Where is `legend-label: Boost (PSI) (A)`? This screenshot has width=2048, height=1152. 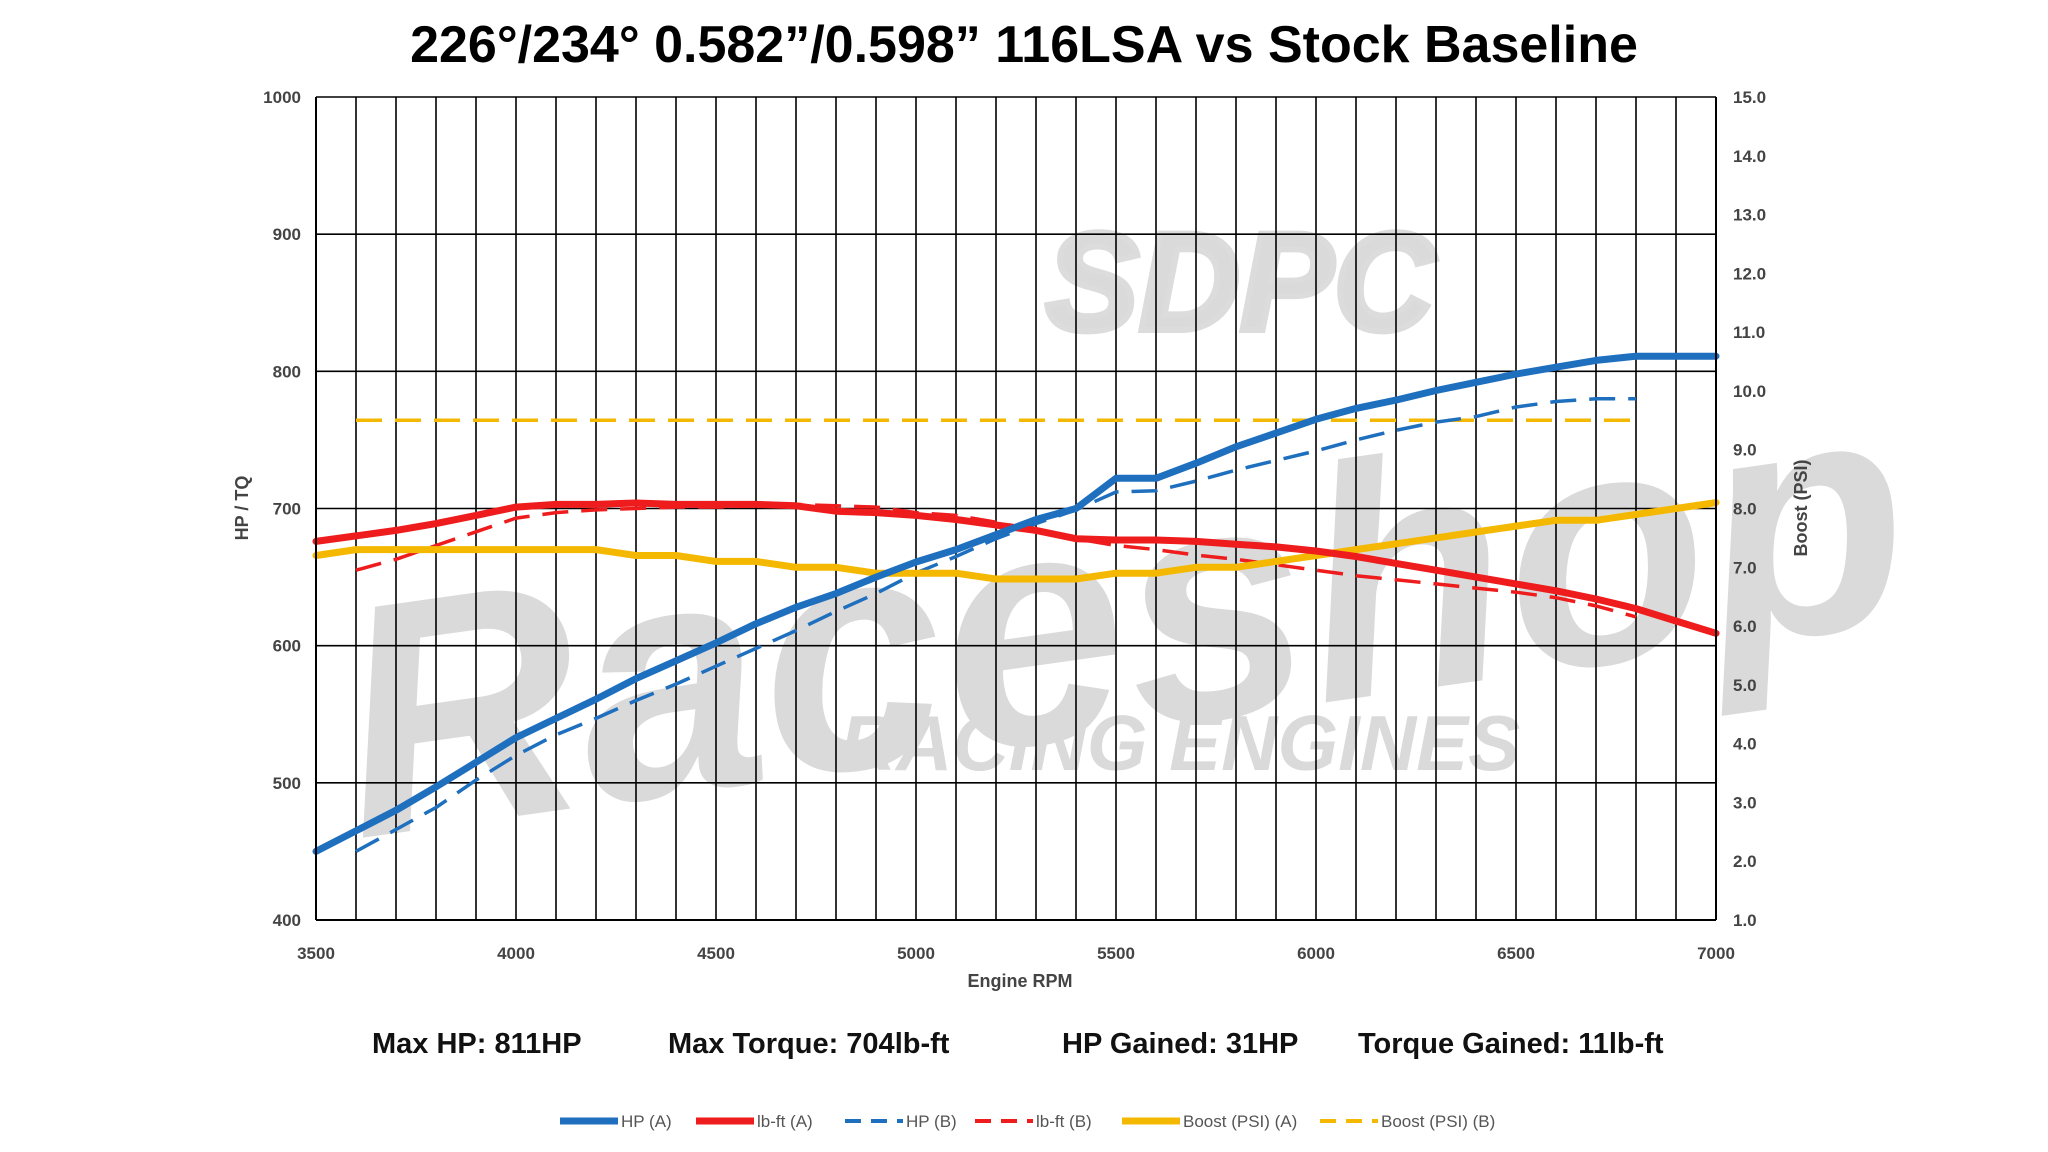 legend-label: Boost (PSI) (A) is located at coordinates (1240, 1121).